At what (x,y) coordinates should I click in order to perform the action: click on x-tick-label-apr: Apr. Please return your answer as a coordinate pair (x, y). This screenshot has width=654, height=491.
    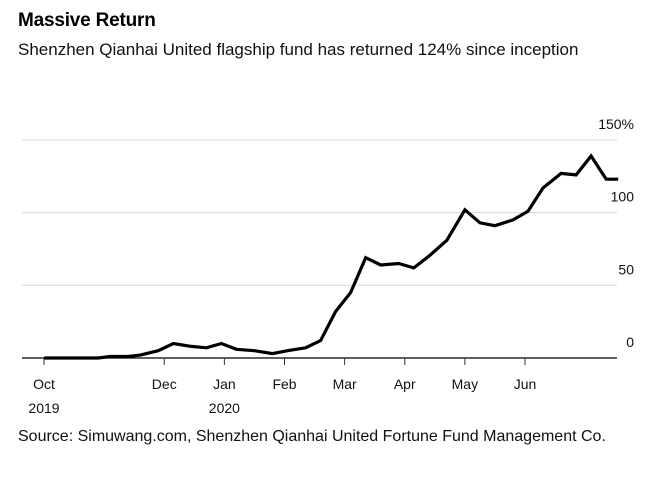
    Looking at the image, I should click on (405, 384).